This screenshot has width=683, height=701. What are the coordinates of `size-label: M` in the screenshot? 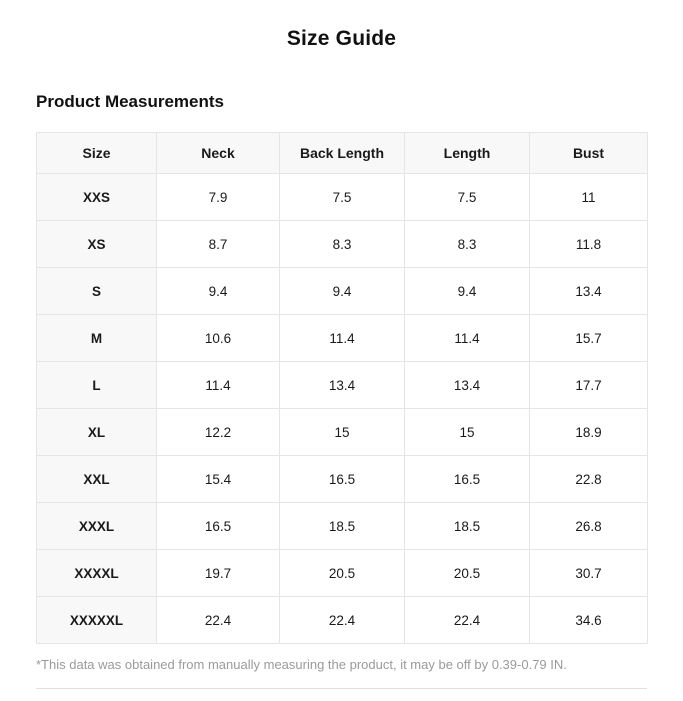 It's located at (96, 338).